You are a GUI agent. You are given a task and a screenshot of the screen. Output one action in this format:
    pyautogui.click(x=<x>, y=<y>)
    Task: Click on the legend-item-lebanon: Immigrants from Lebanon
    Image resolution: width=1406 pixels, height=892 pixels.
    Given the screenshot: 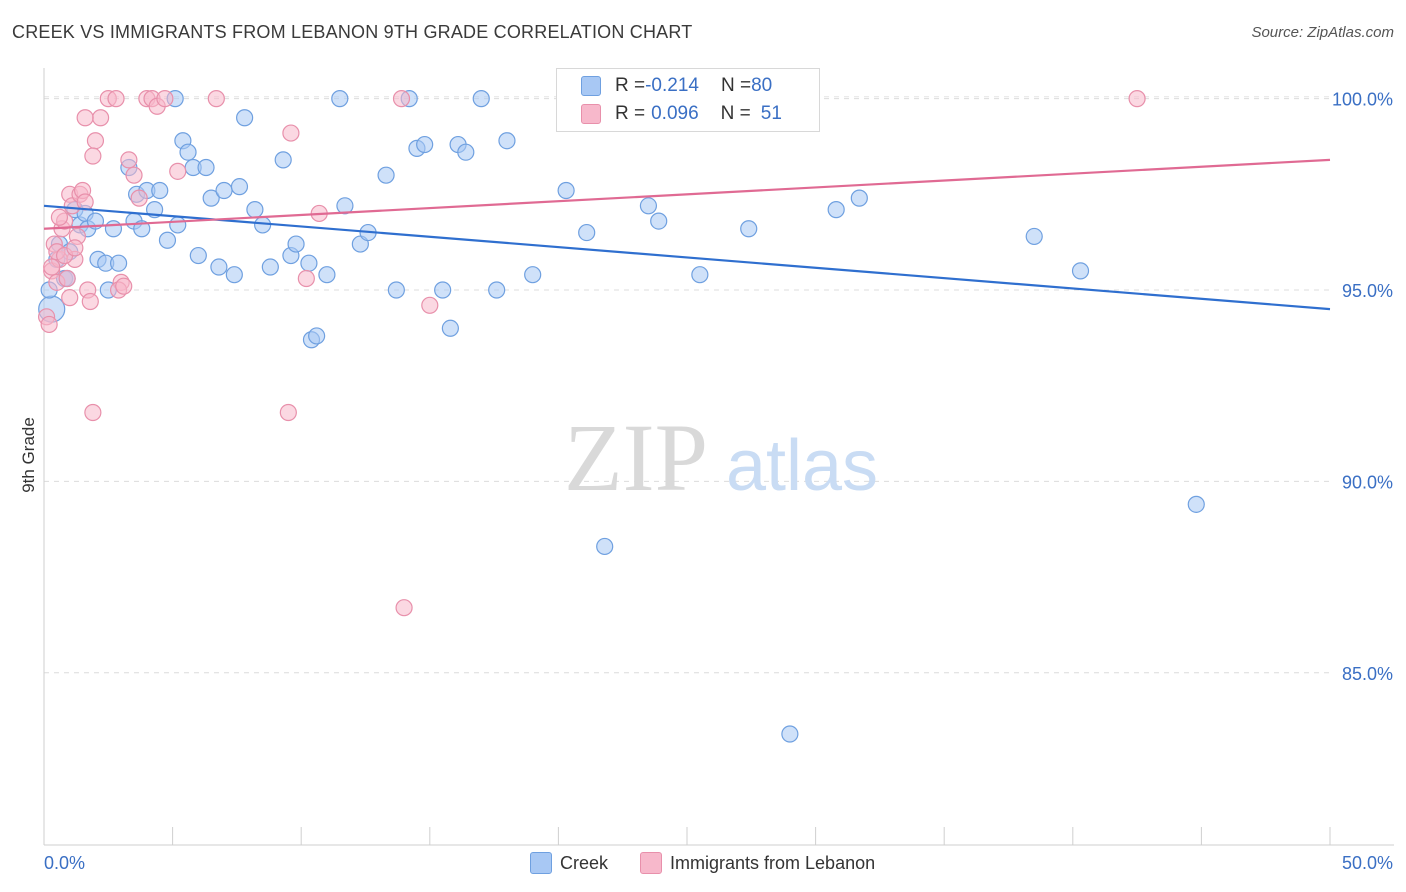 What is the action you would take?
    pyautogui.click(x=757, y=863)
    